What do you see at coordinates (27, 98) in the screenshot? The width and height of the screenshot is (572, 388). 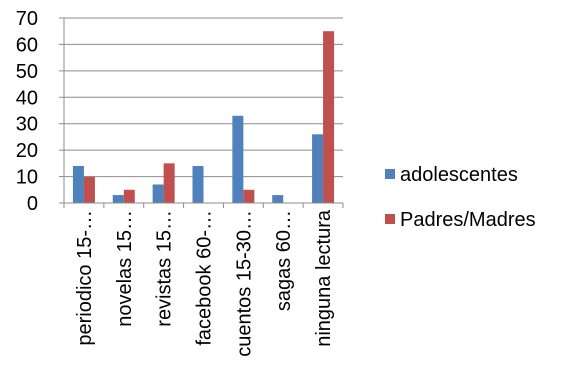 I see `y-tick-label: 40` at bounding box center [27, 98].